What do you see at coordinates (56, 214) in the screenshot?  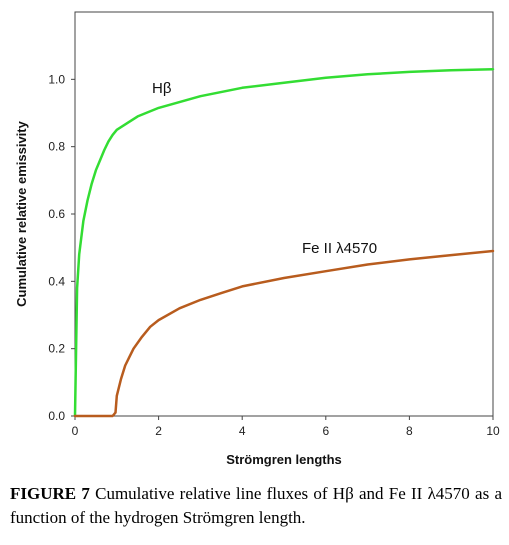 I see `y-tick-label: 0.6` at bounding box center [56, 214].